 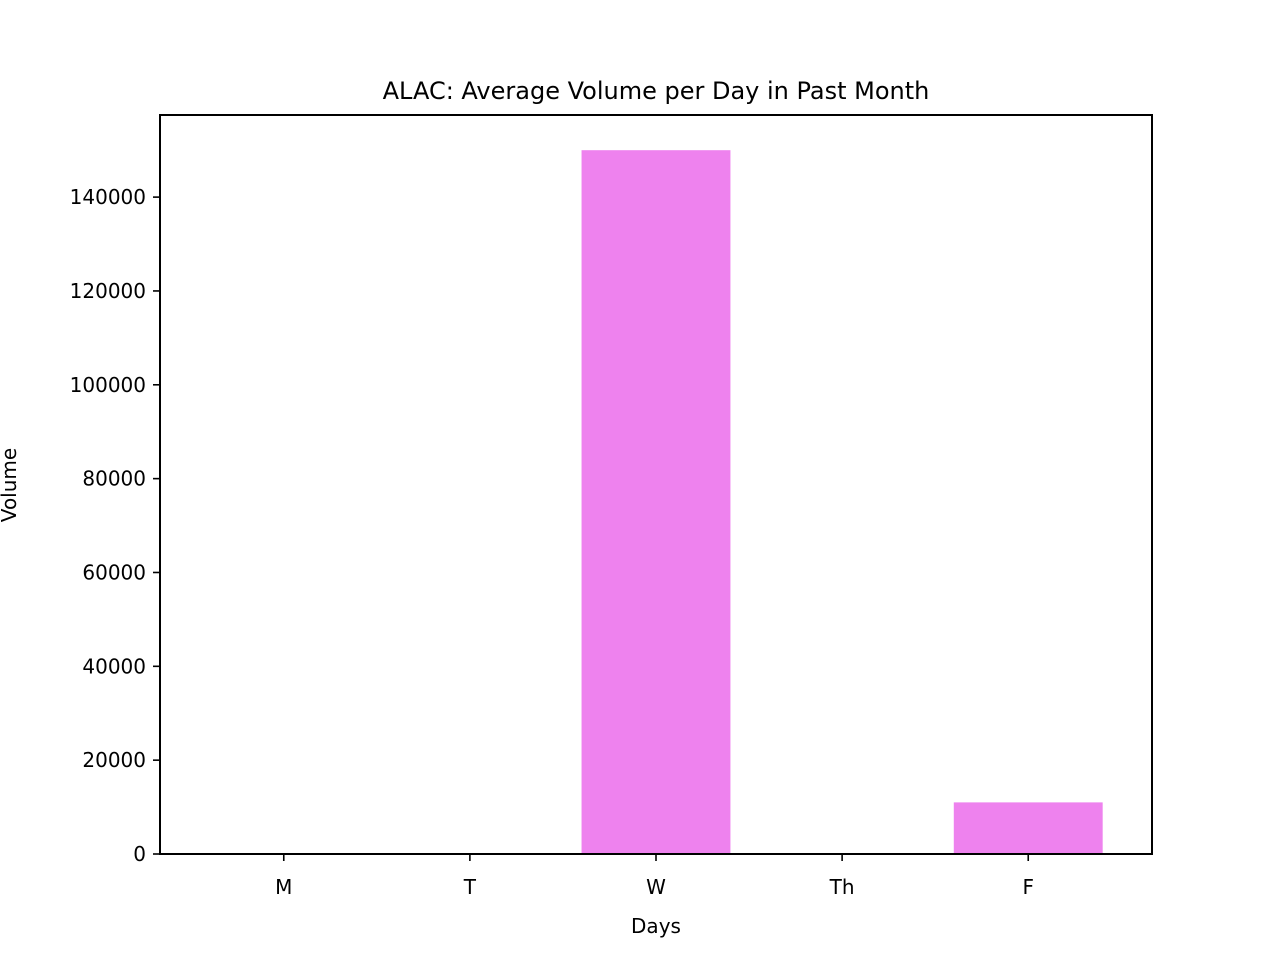 I want to click on y-tick-label: 140000, so click(x=108, y=197).